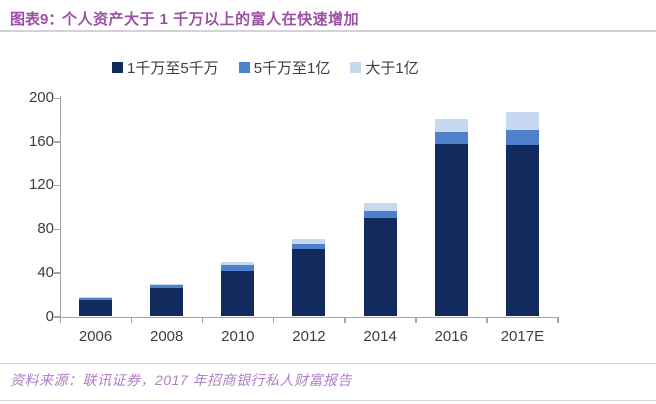 This screenshot has height=404, width=656. I want to click on x-axis-label: 2012, so click(309, 336).